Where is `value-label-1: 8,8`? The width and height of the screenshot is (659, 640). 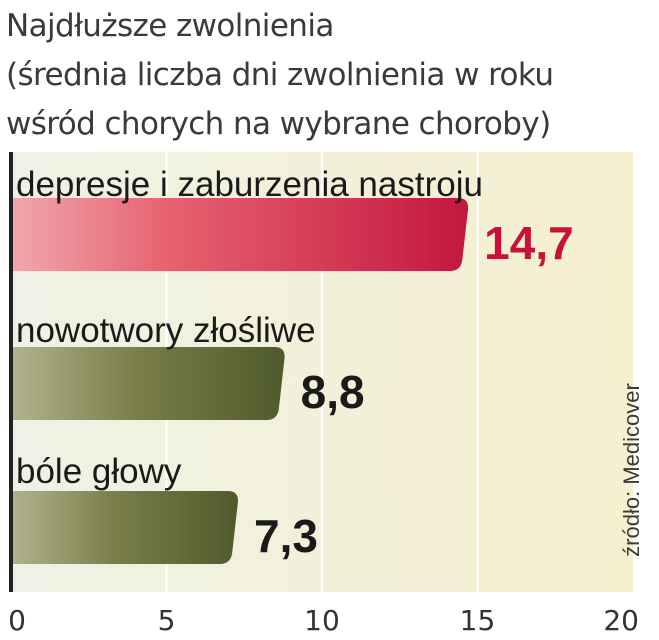
value-label-1: 8,8 is located at coordinates (333, 392).